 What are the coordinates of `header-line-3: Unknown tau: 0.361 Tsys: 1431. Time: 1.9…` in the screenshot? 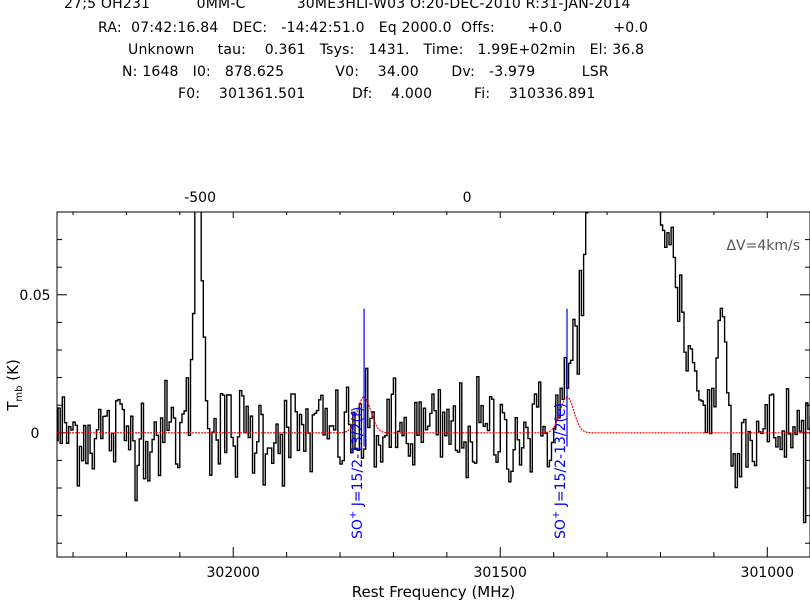 It's located at (386, 50).